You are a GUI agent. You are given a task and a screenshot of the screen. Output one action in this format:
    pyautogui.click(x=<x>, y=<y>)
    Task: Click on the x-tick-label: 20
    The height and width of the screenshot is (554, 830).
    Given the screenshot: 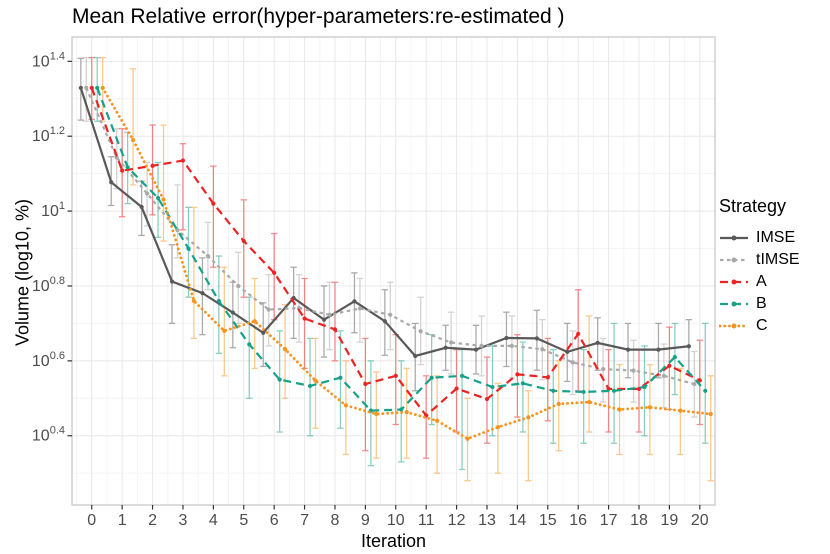 What is the action you would take?
    pyautogui.click(x=700, y=520)
    